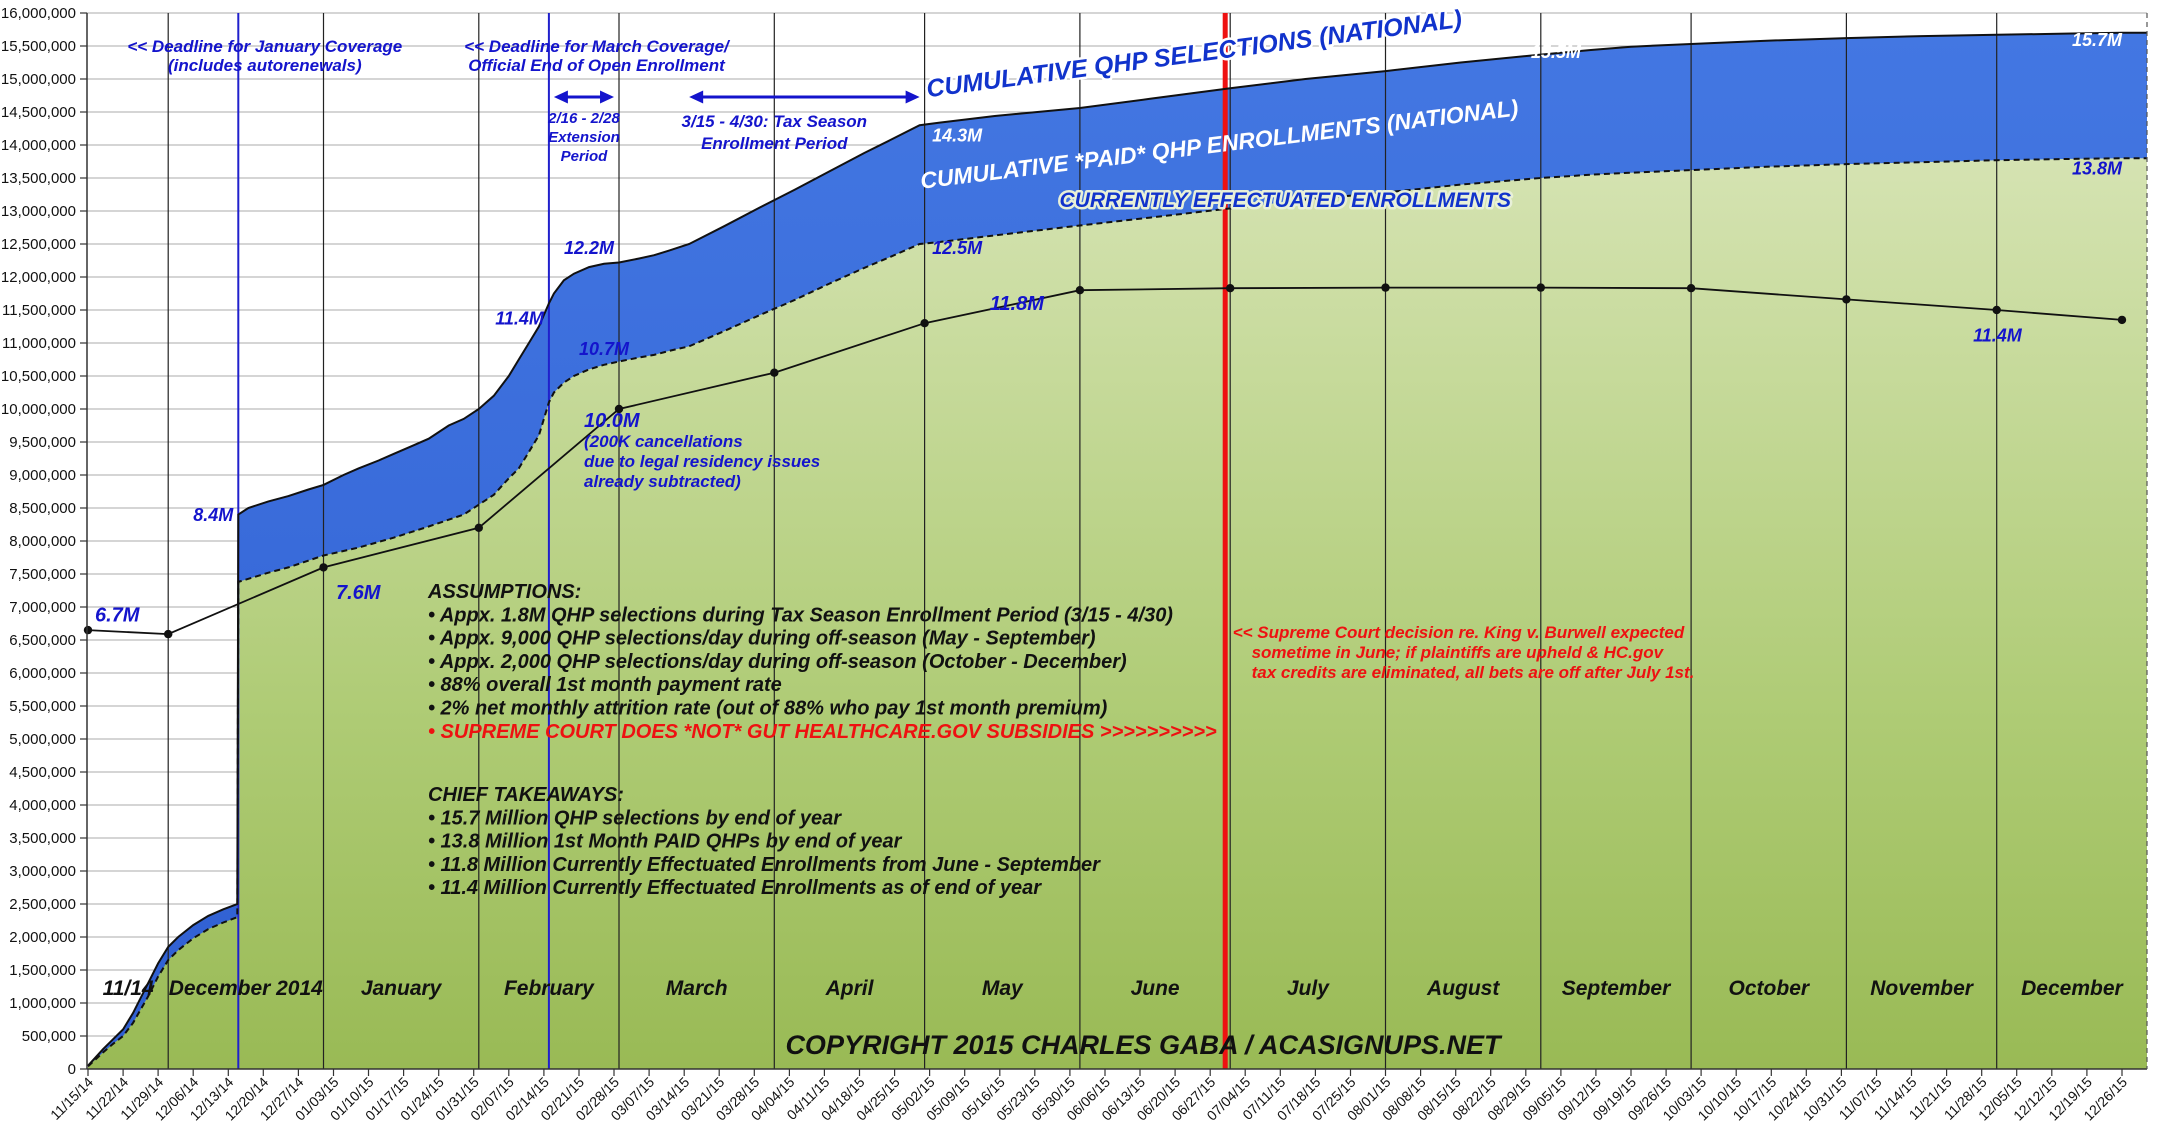 This screenshot has height=1144, width=2170. Describe the element at coordinates (42, 739) in the screenshot. I see `y-axis-label: 5,000,000` at that location.